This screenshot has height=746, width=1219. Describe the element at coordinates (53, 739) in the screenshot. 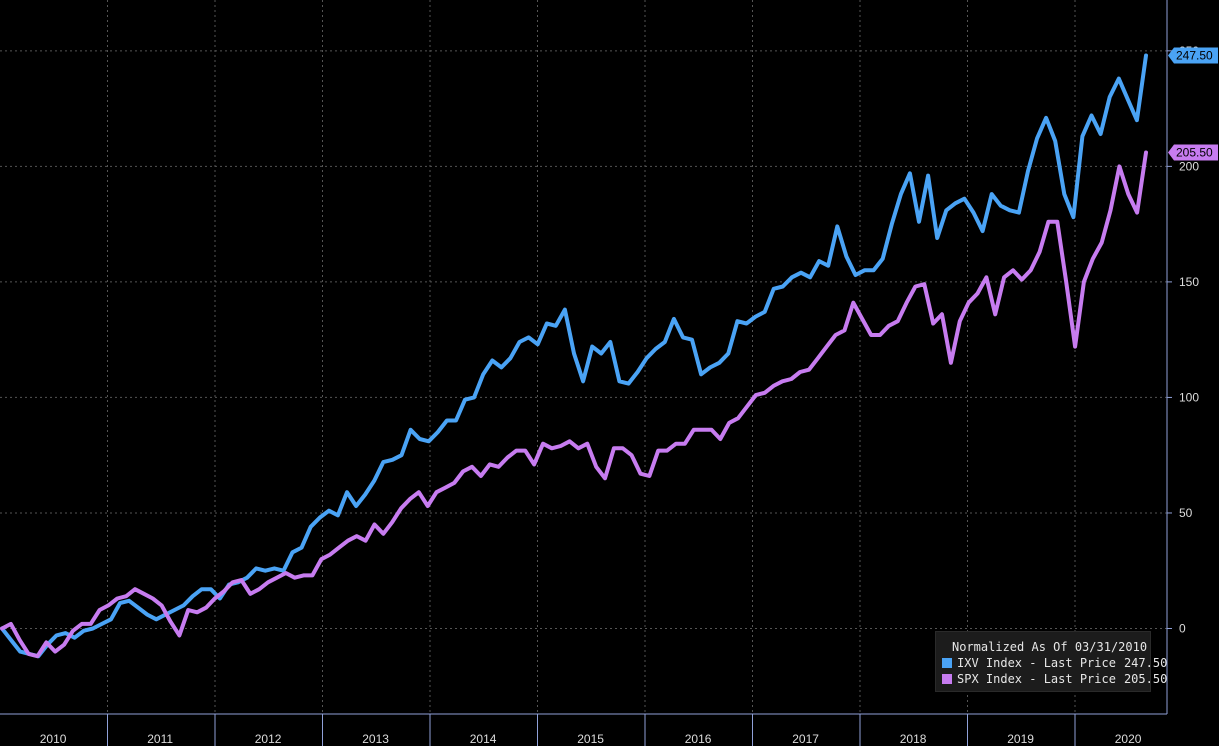

I see `x-tick-label: 2010` at that location.